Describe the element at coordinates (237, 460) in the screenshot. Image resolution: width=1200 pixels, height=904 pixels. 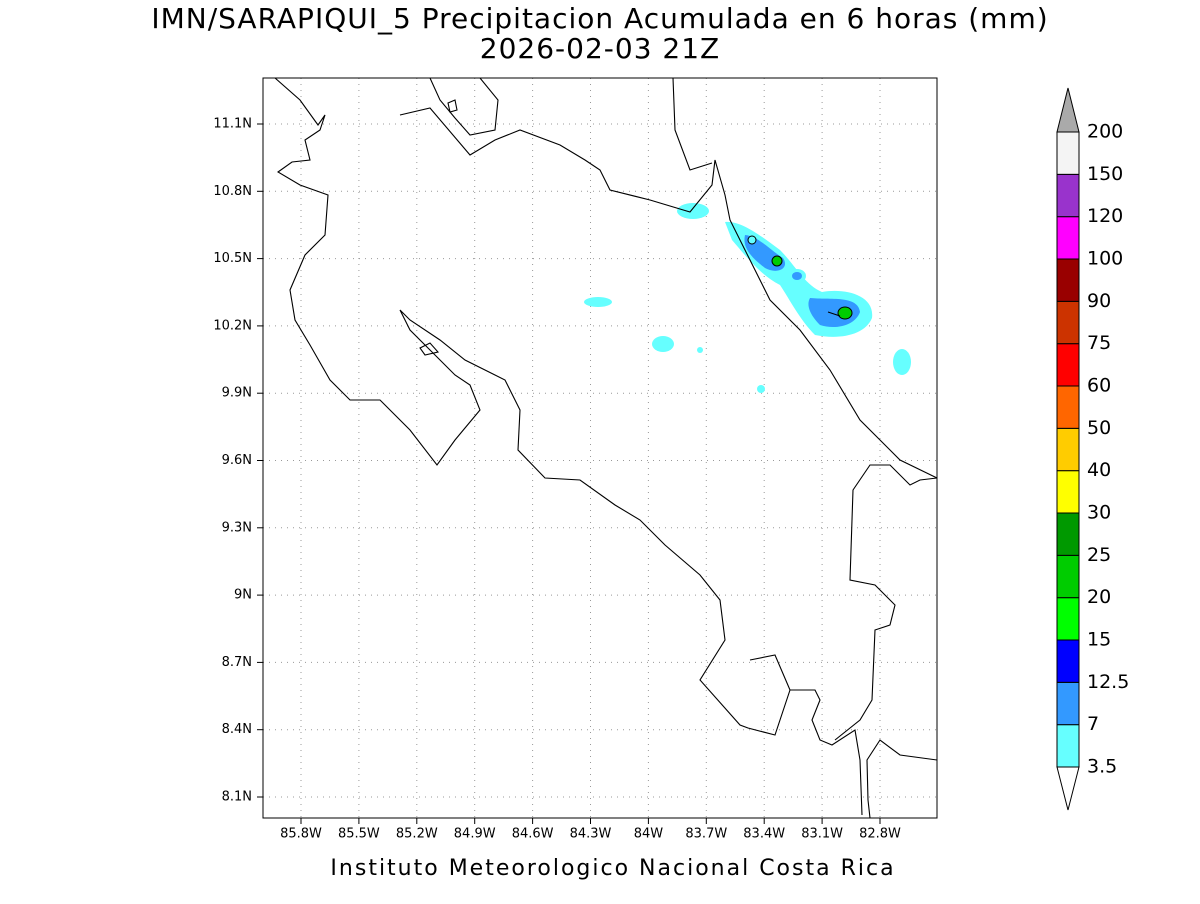
I see `y-tick-label: 9.6N` at that location.